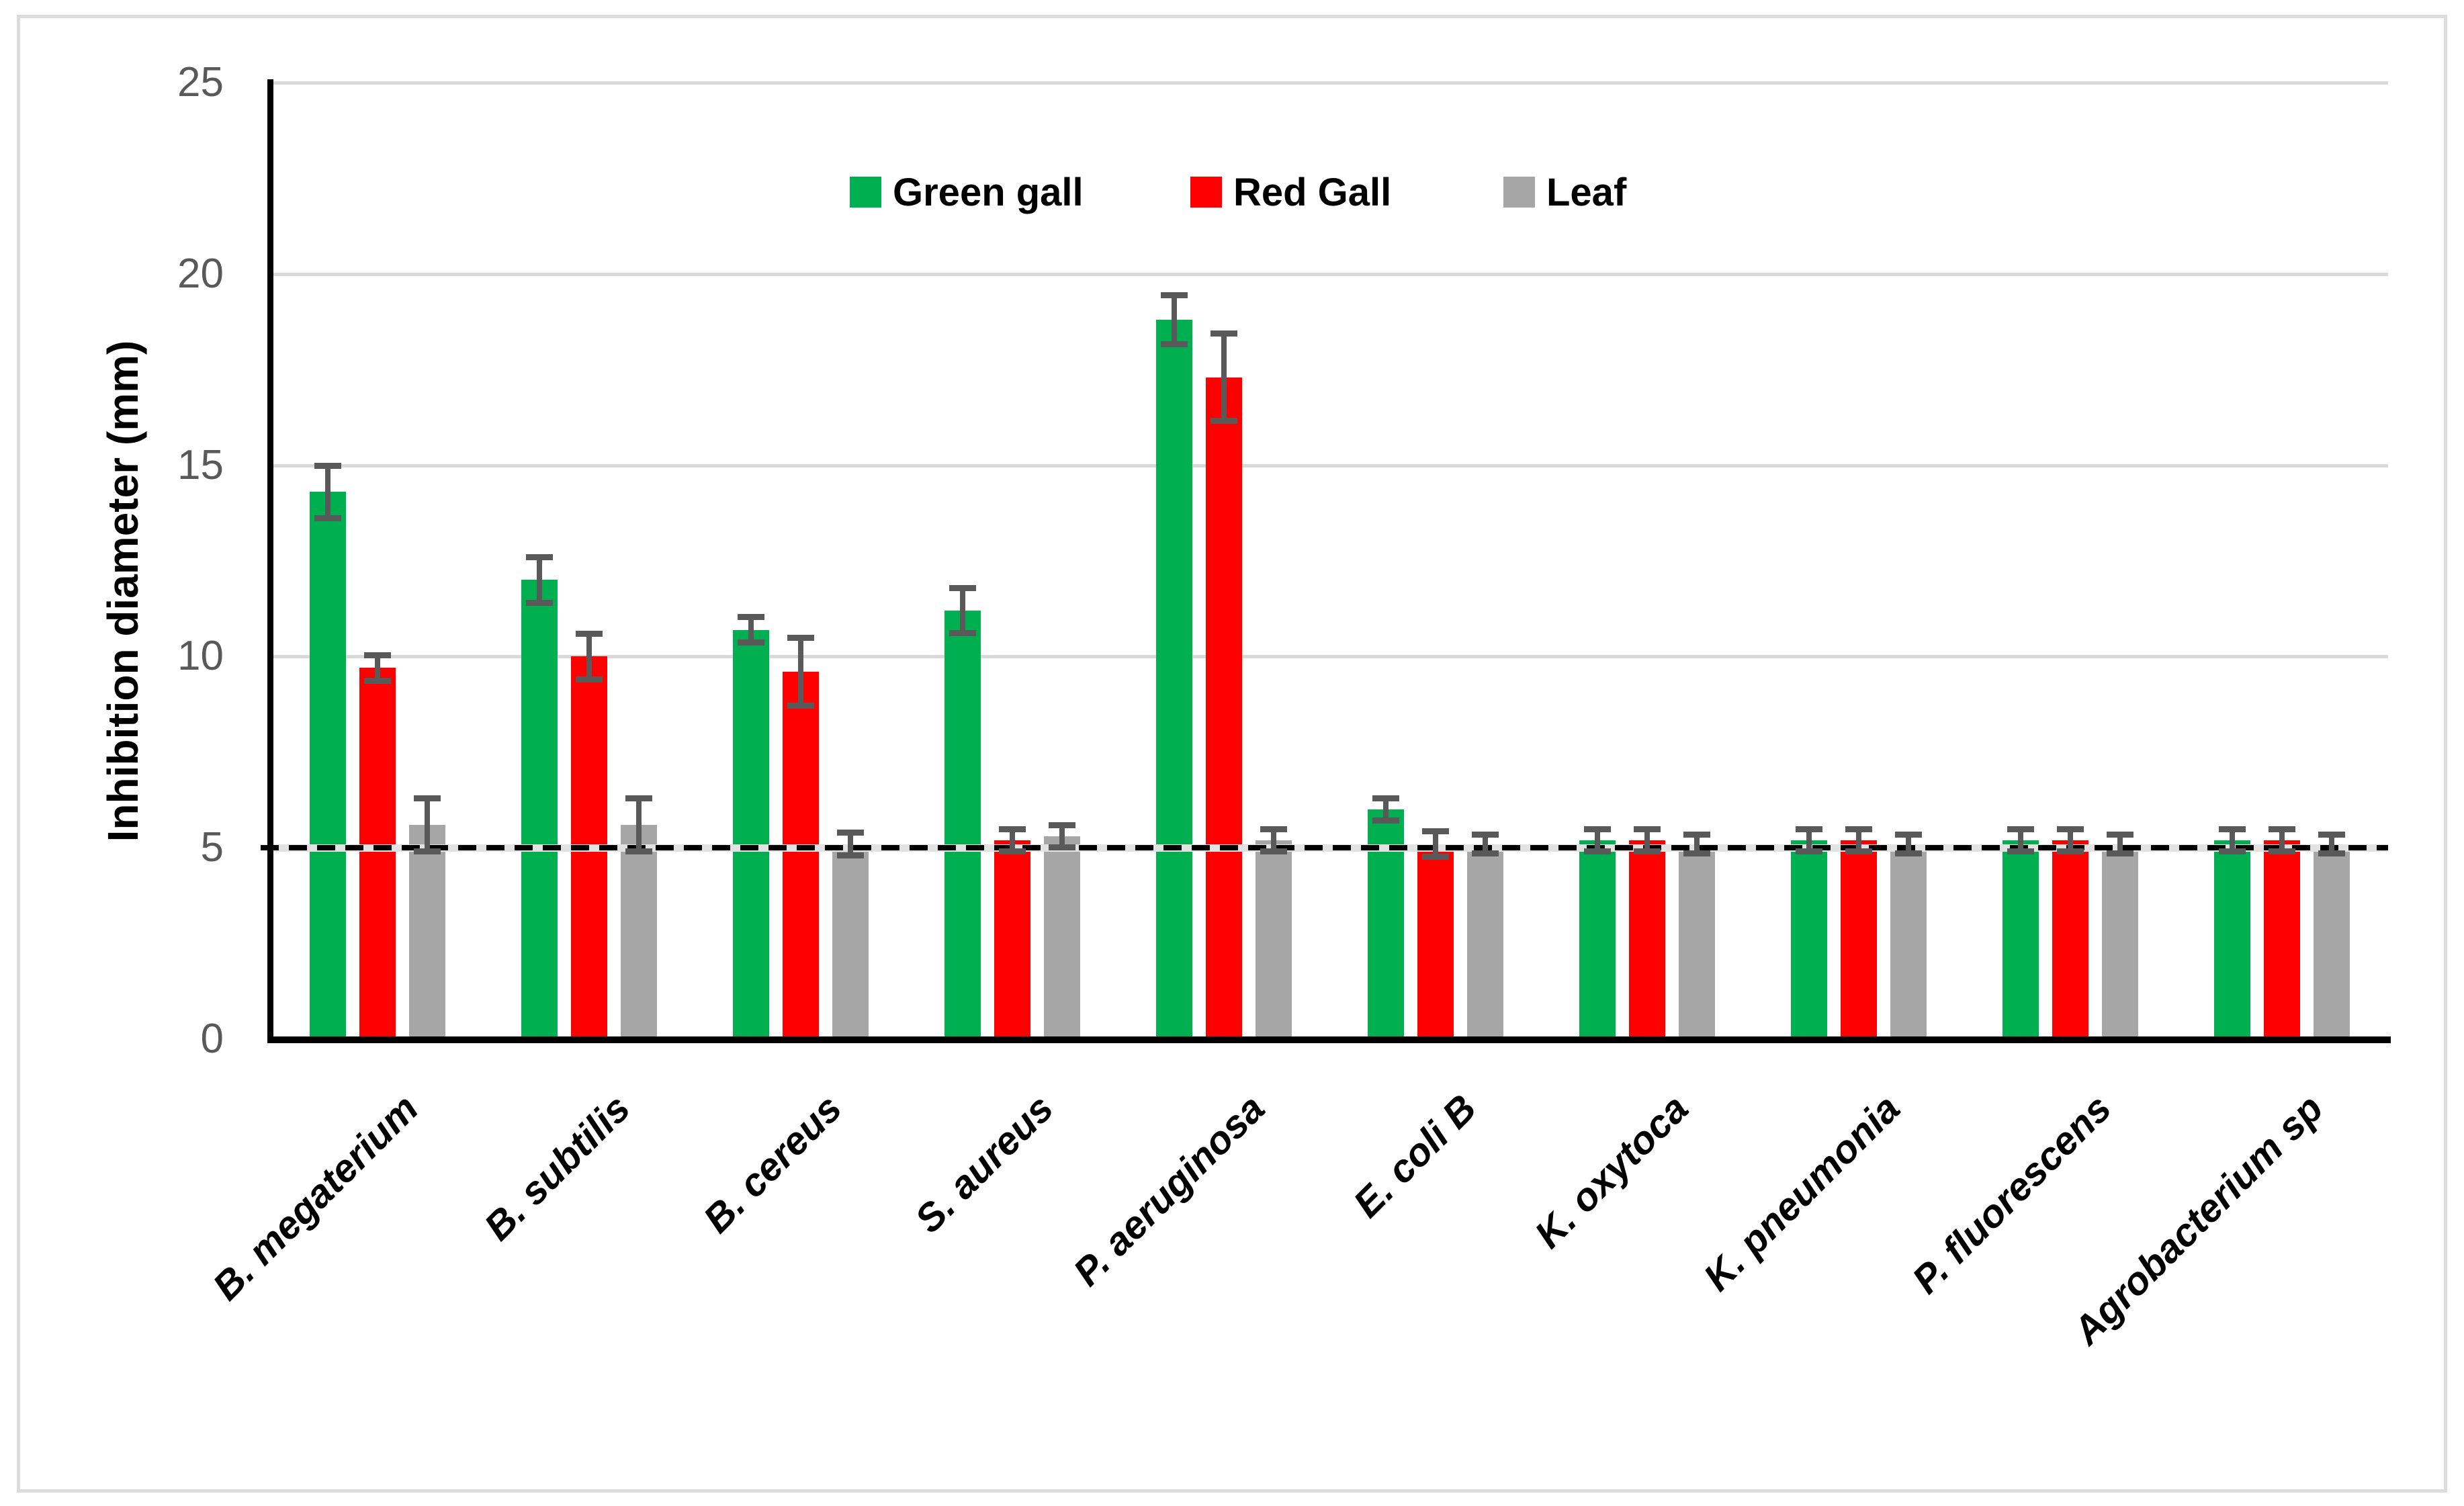 Image resolution: width=2464 pixels, height=1506 pixels. Describe the element at coordinates (1324, 848) in the screenshot. I see `reference-line-5mm` at that location.